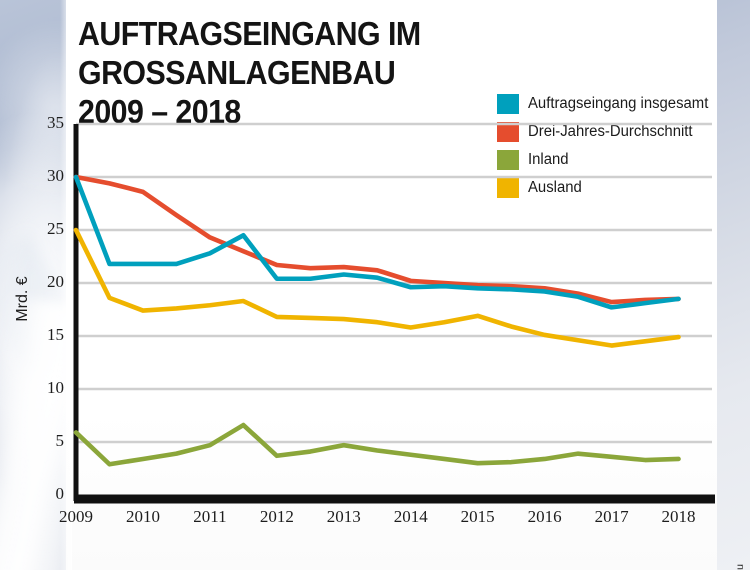  What do you see at coordinates (343, 516) in the screenshot?
I see `x-tick-2013: 2013` at bounding box center [343, 516].